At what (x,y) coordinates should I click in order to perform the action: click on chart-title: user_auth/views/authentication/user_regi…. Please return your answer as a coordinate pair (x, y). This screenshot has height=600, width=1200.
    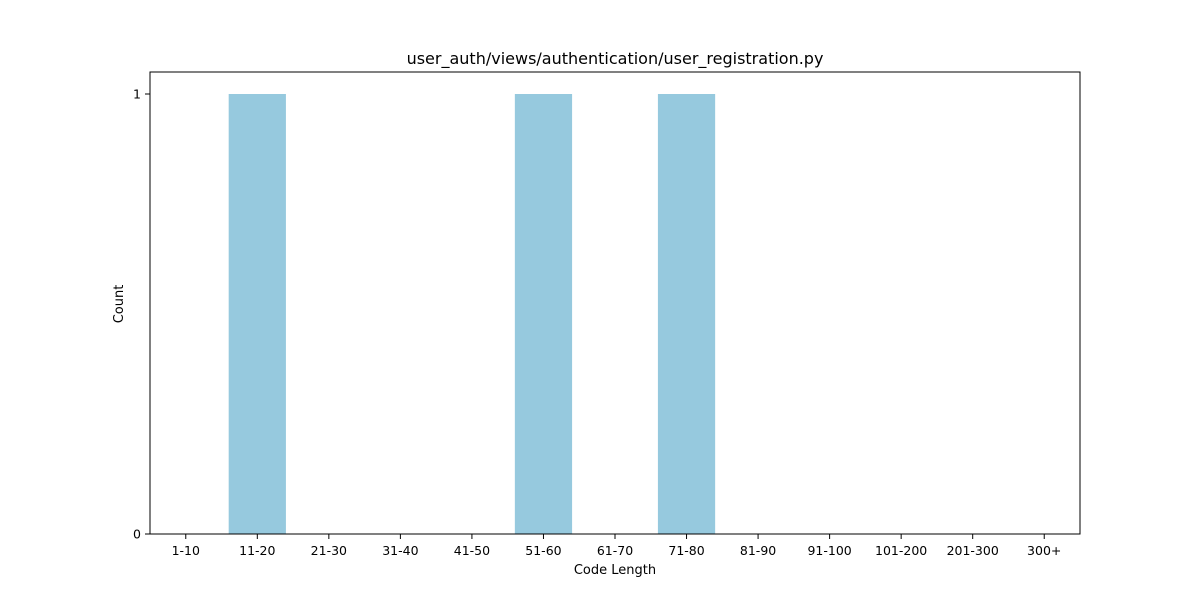
    Looking at the image, I should click on (615, 59).